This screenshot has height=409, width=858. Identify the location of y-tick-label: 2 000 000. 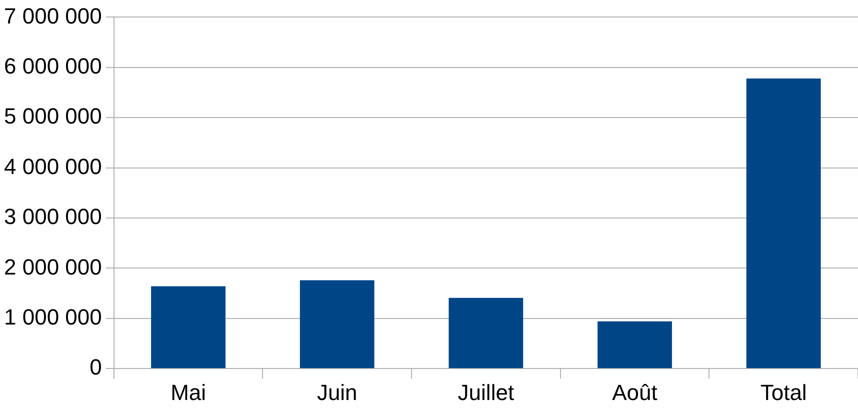
(53, 267).